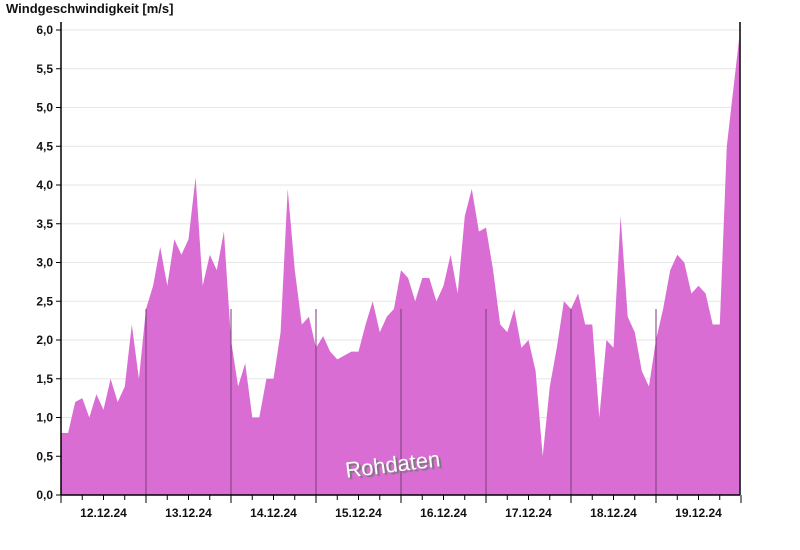 This screenshot has width=800, height=550. Describe the element at coordinates (44, 108) in the screenshot. I see `y-tick-label: 5,0` at that location.